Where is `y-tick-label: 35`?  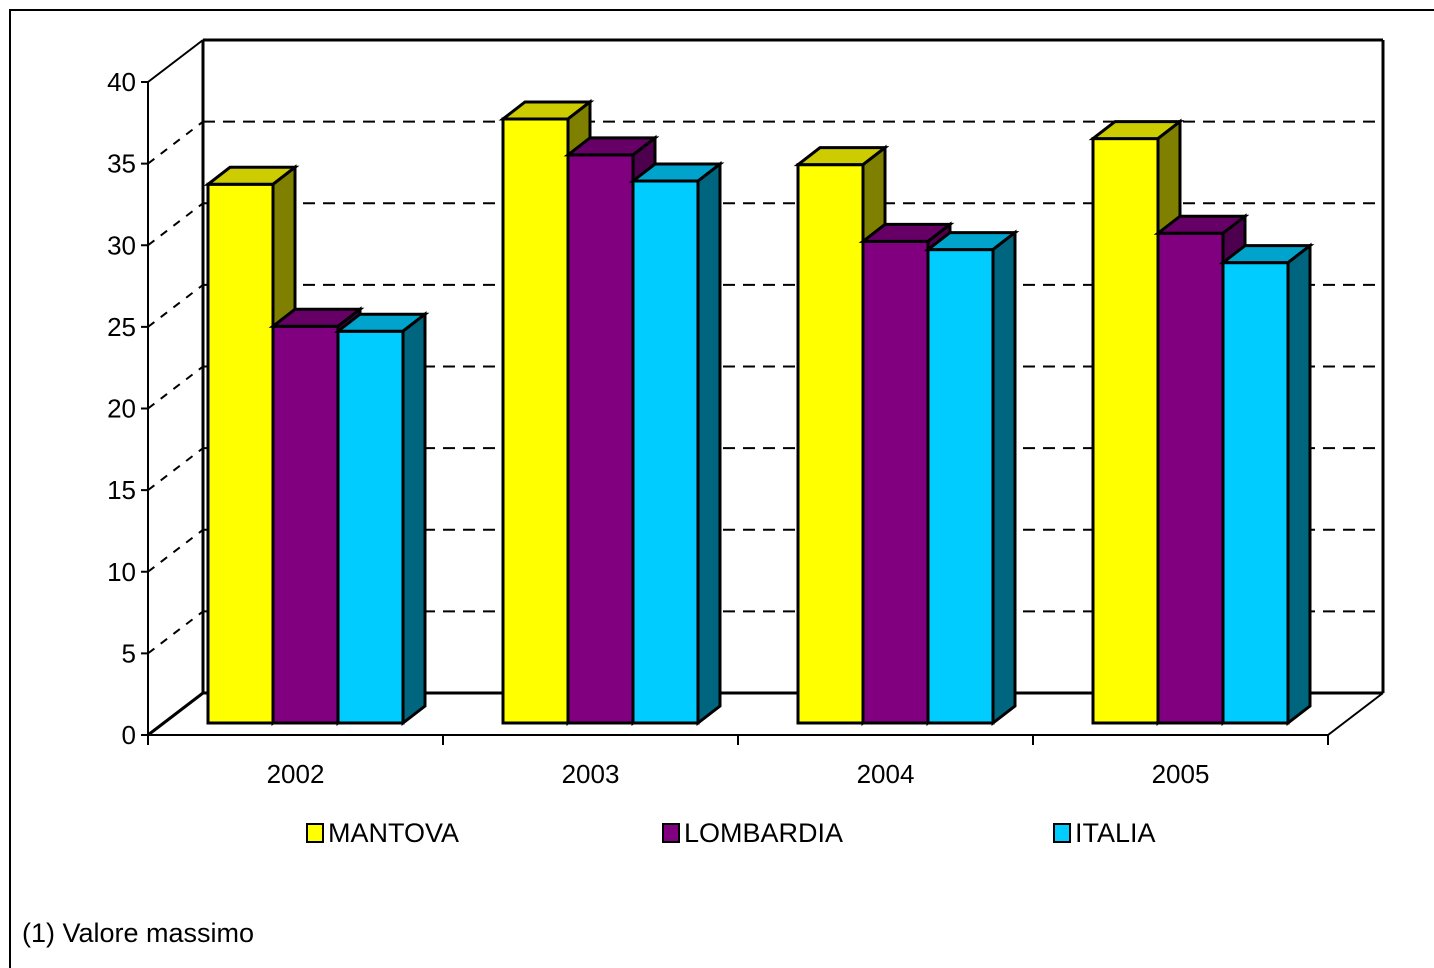
y-tick-label: 35 is located at coordinates (121, 164).